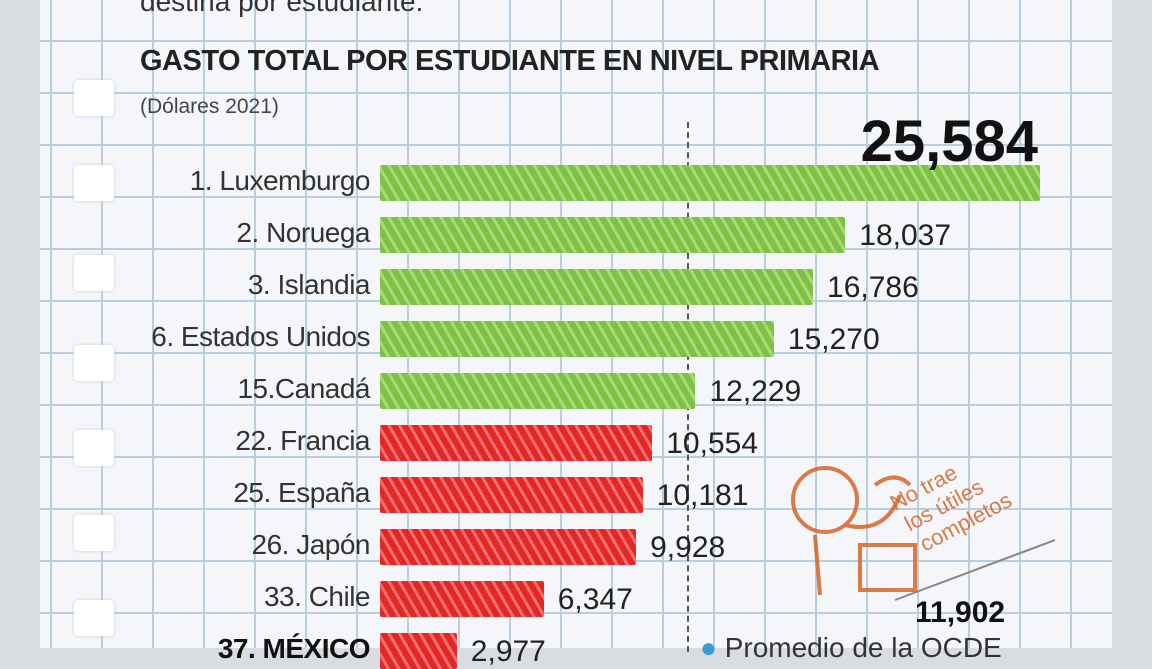 The image size is (1152, 669). What do you see at coordinates (209, 106) in the screenshot?
I see `chart-subtitle: (Dólares 2021)` at bounding box center [209, 106].